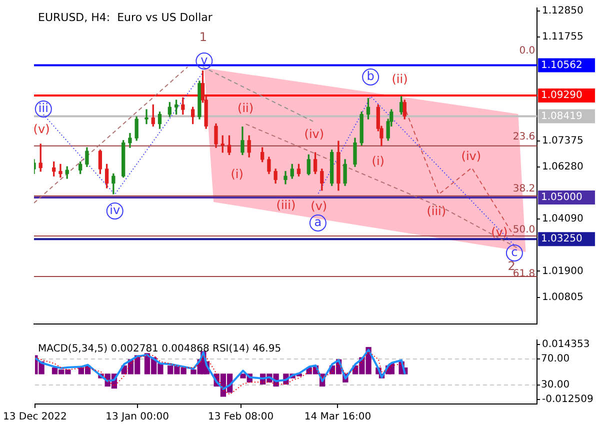 This screenshot has width=596, height=425. I want to click on y2-tick-label: 30.00, so click(555, 385).